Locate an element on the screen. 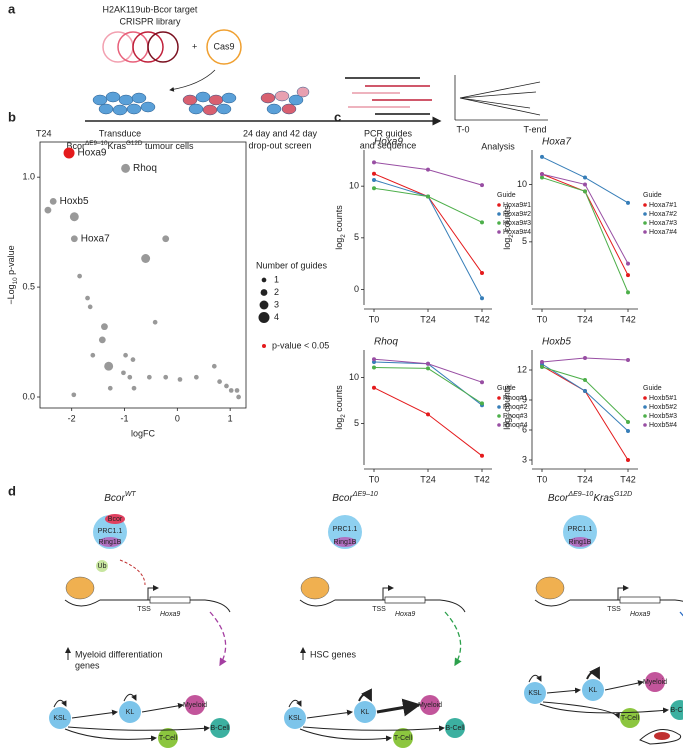 The image size is (683, 749). y-axis-label-part: −Log is located at coordinates (11, 294).